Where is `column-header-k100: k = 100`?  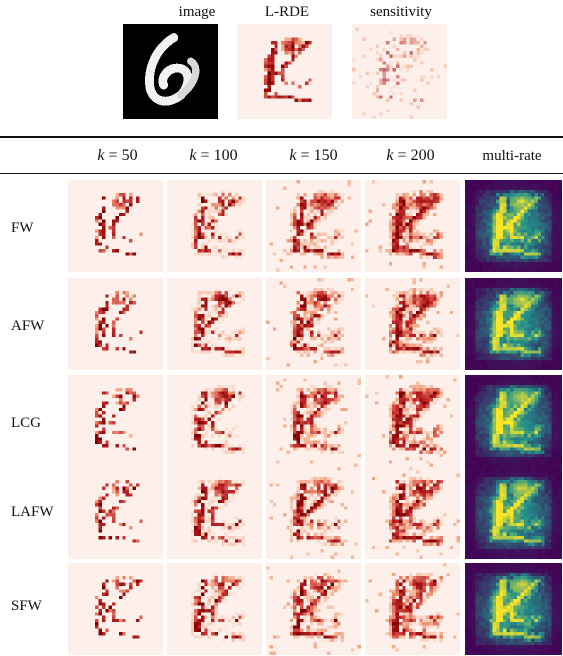 column-header-k100: k = 100 is located at coordinates (213, 156).